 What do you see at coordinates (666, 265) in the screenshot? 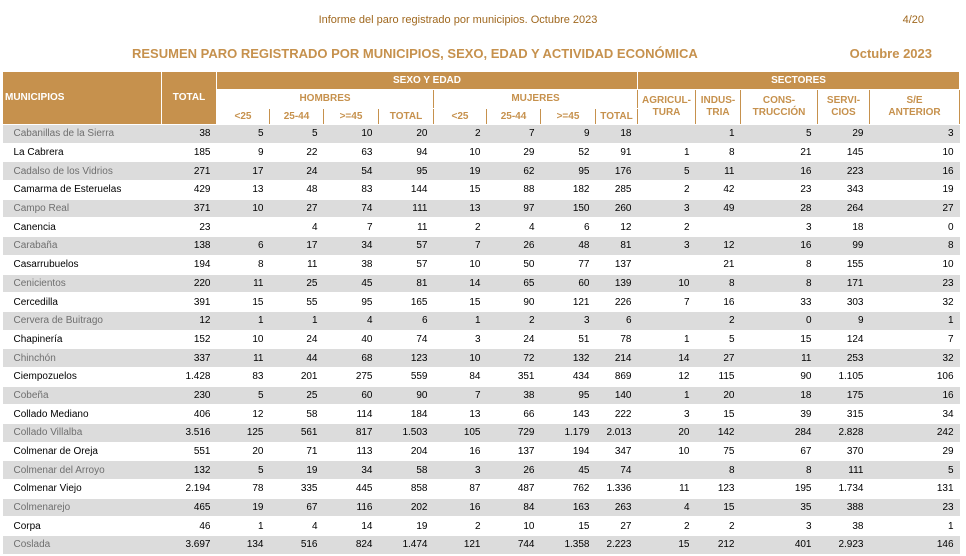
I see `table-cell` at bounding box center [666, 265].